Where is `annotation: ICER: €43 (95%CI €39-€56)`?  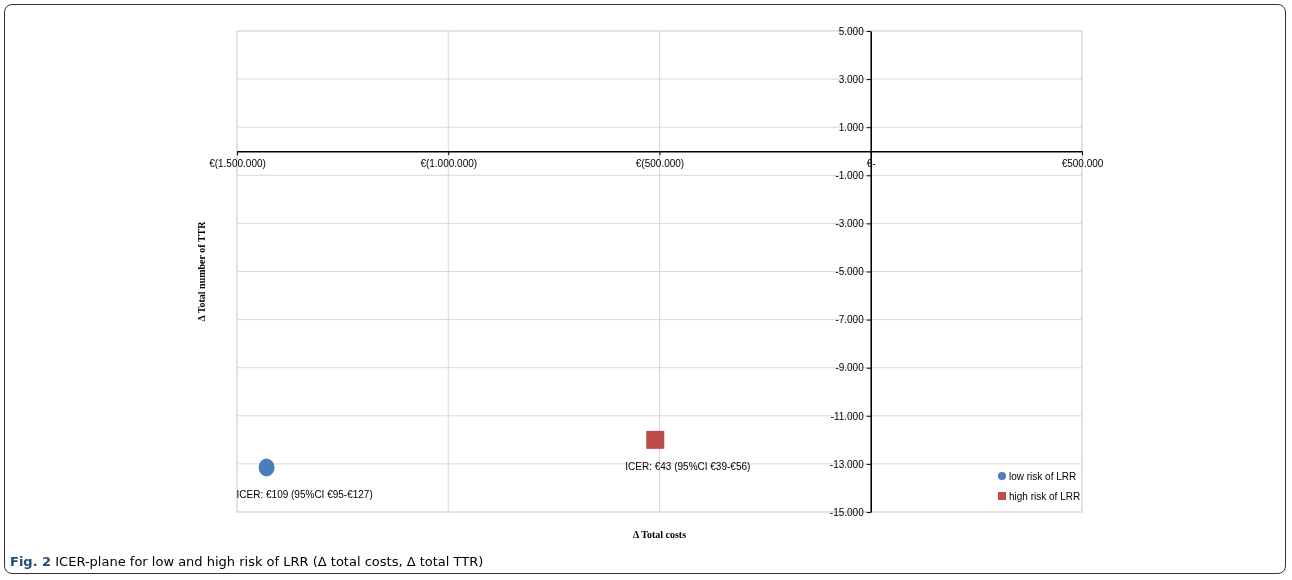 annotation: ICER: €43 (95%CI €39-€56) is located at coordinates (688, 466).